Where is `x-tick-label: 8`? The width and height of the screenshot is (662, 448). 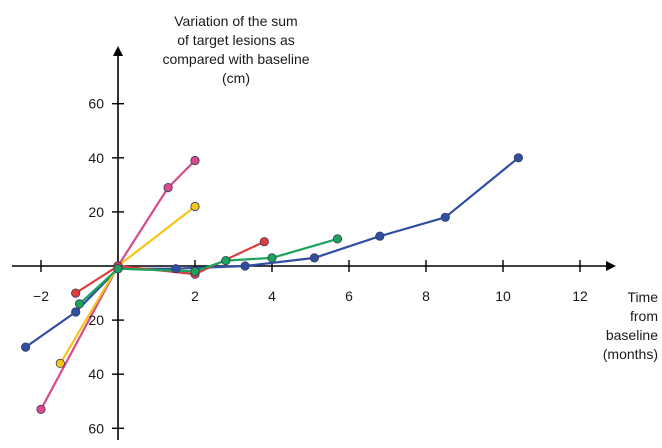
x-tick-label: 8 is located at coordinates (426, 296).